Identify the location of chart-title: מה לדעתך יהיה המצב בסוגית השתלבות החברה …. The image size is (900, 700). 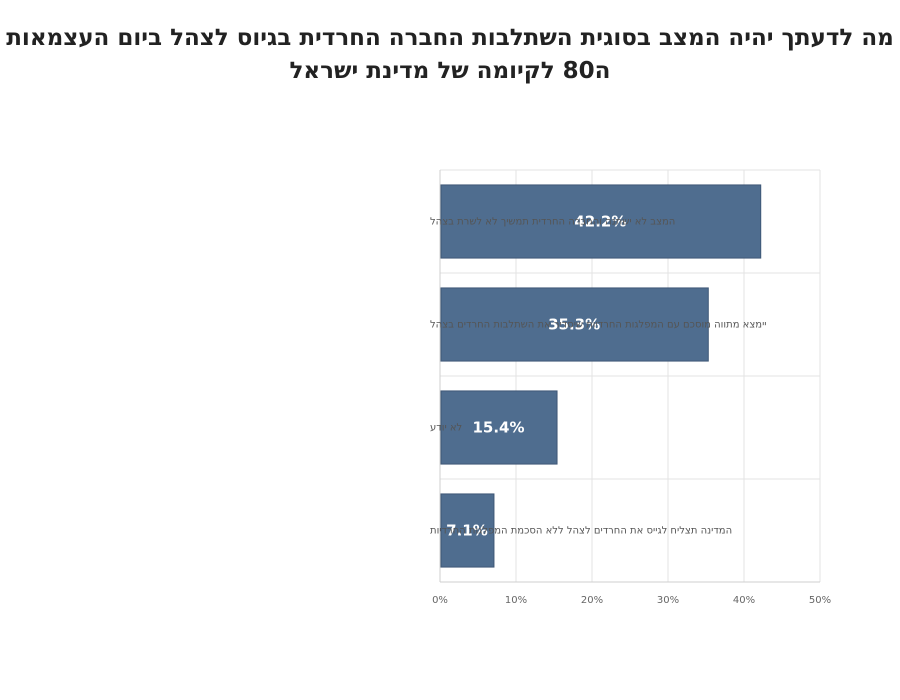
(450, 55).